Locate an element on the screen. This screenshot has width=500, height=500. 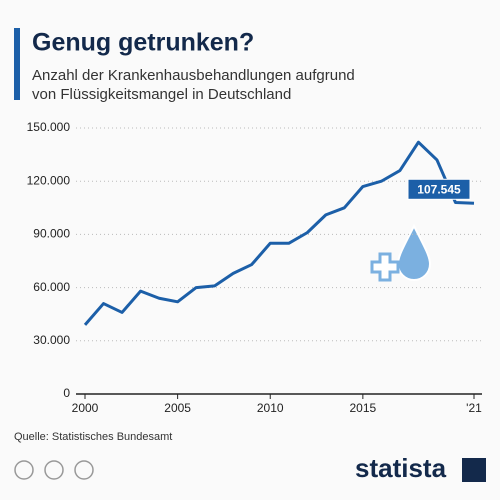
y-tick-label: 0 is located at coordinates (66, 393).